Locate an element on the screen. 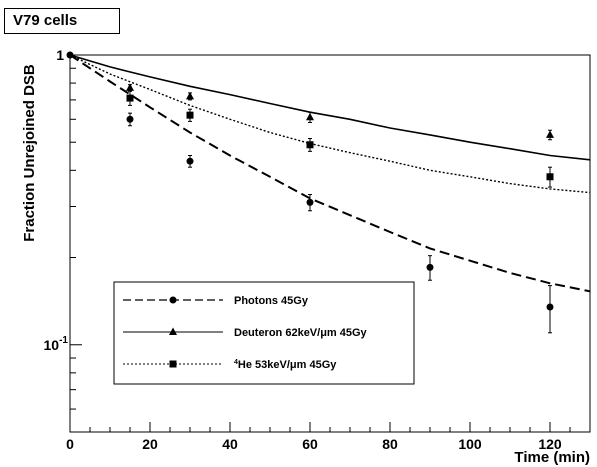  legend-marker-deuteron is located at coordinates (173, 331).